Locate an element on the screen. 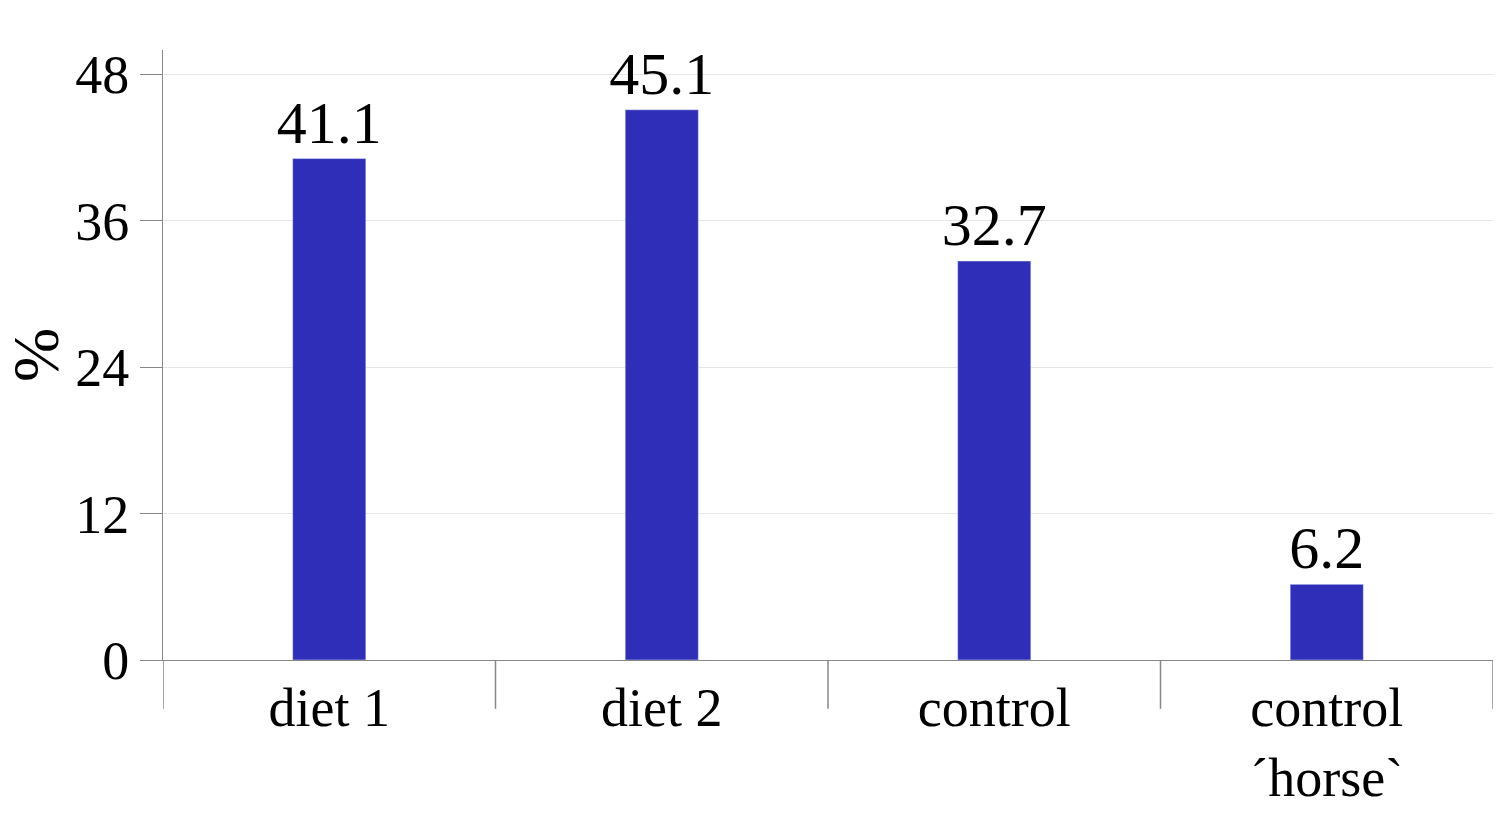 This screenshot has height=818, width=1503. y-tick-label: 12 is located at coordinates (102, 514).